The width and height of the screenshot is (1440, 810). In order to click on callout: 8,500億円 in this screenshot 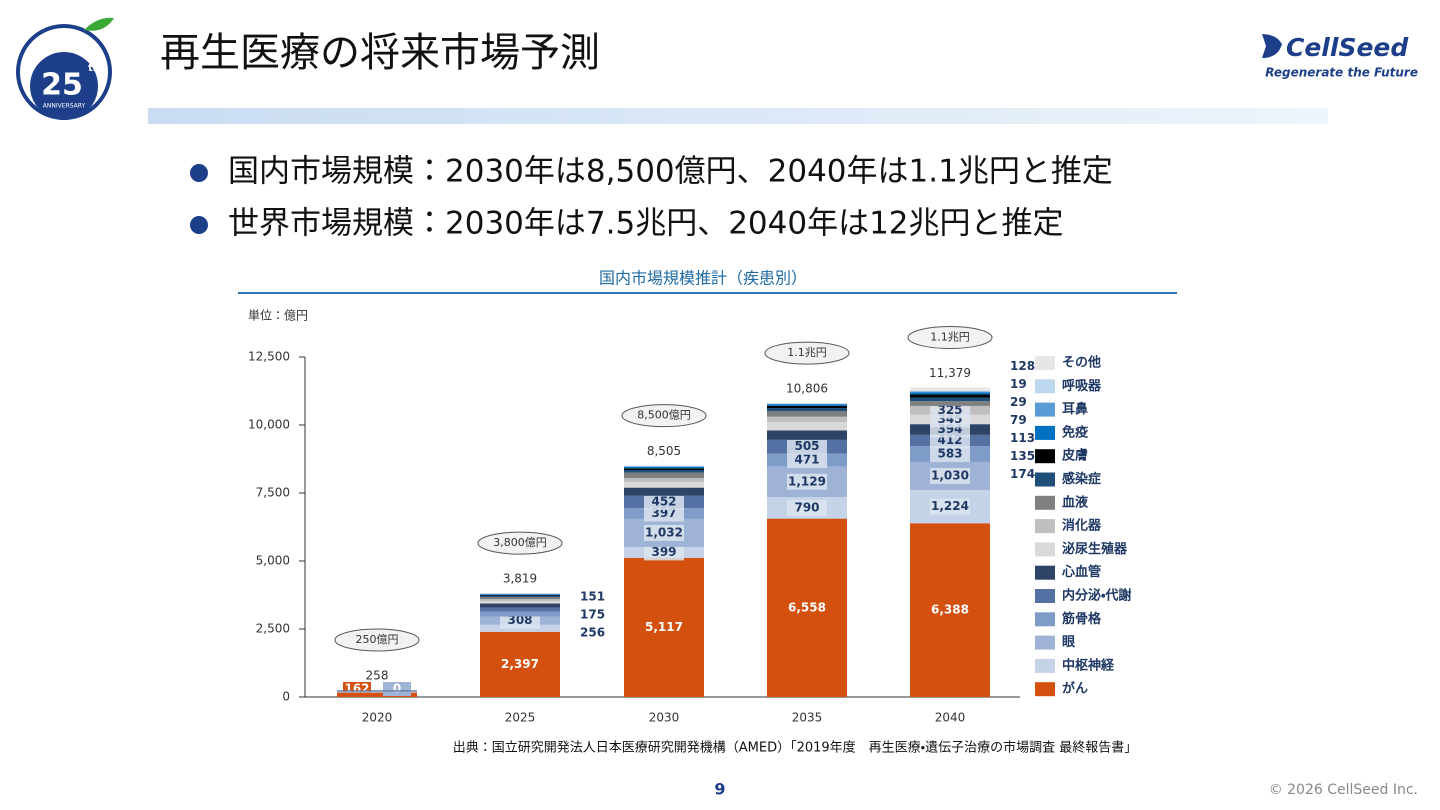, I will do `click(664, 415)`.